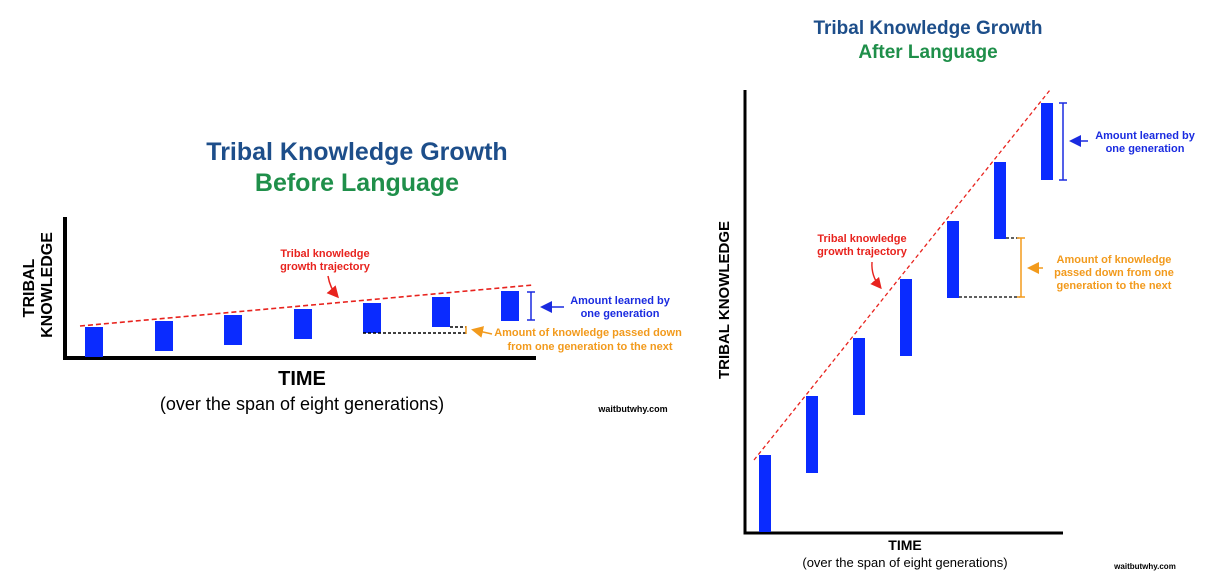 Image resolution: width=1213 pixels, height=575 pixels. Describe the element at coordinates (1145, 136) in the screenshot. I see `right-learned-label-line1: Amount learned by` at that location.